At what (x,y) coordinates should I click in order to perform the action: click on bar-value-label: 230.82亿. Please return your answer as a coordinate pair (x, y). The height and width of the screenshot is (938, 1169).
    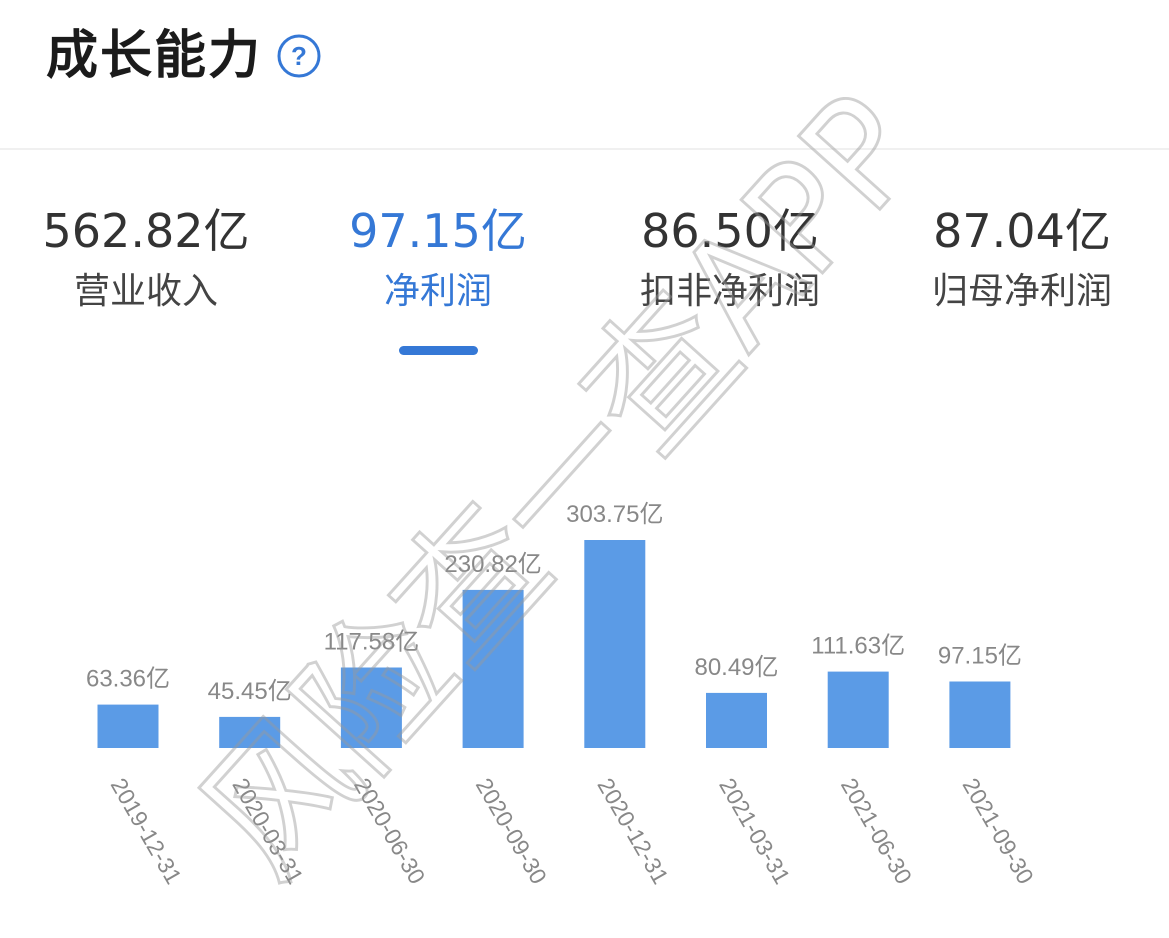
    Looking at the image, I should click on (492, 564).